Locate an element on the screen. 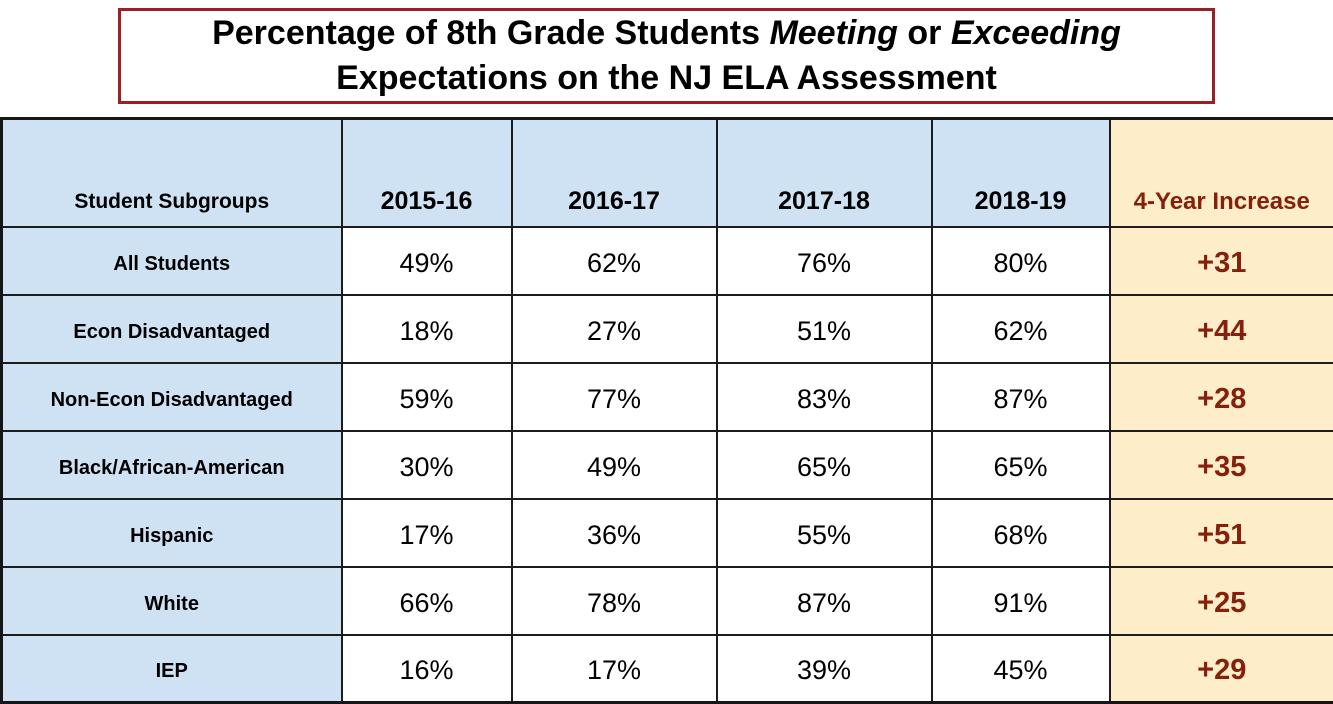 The width and height of the screenshot is (1333, 704). increase-cell: +25 is located at coordinates (1221, 601).